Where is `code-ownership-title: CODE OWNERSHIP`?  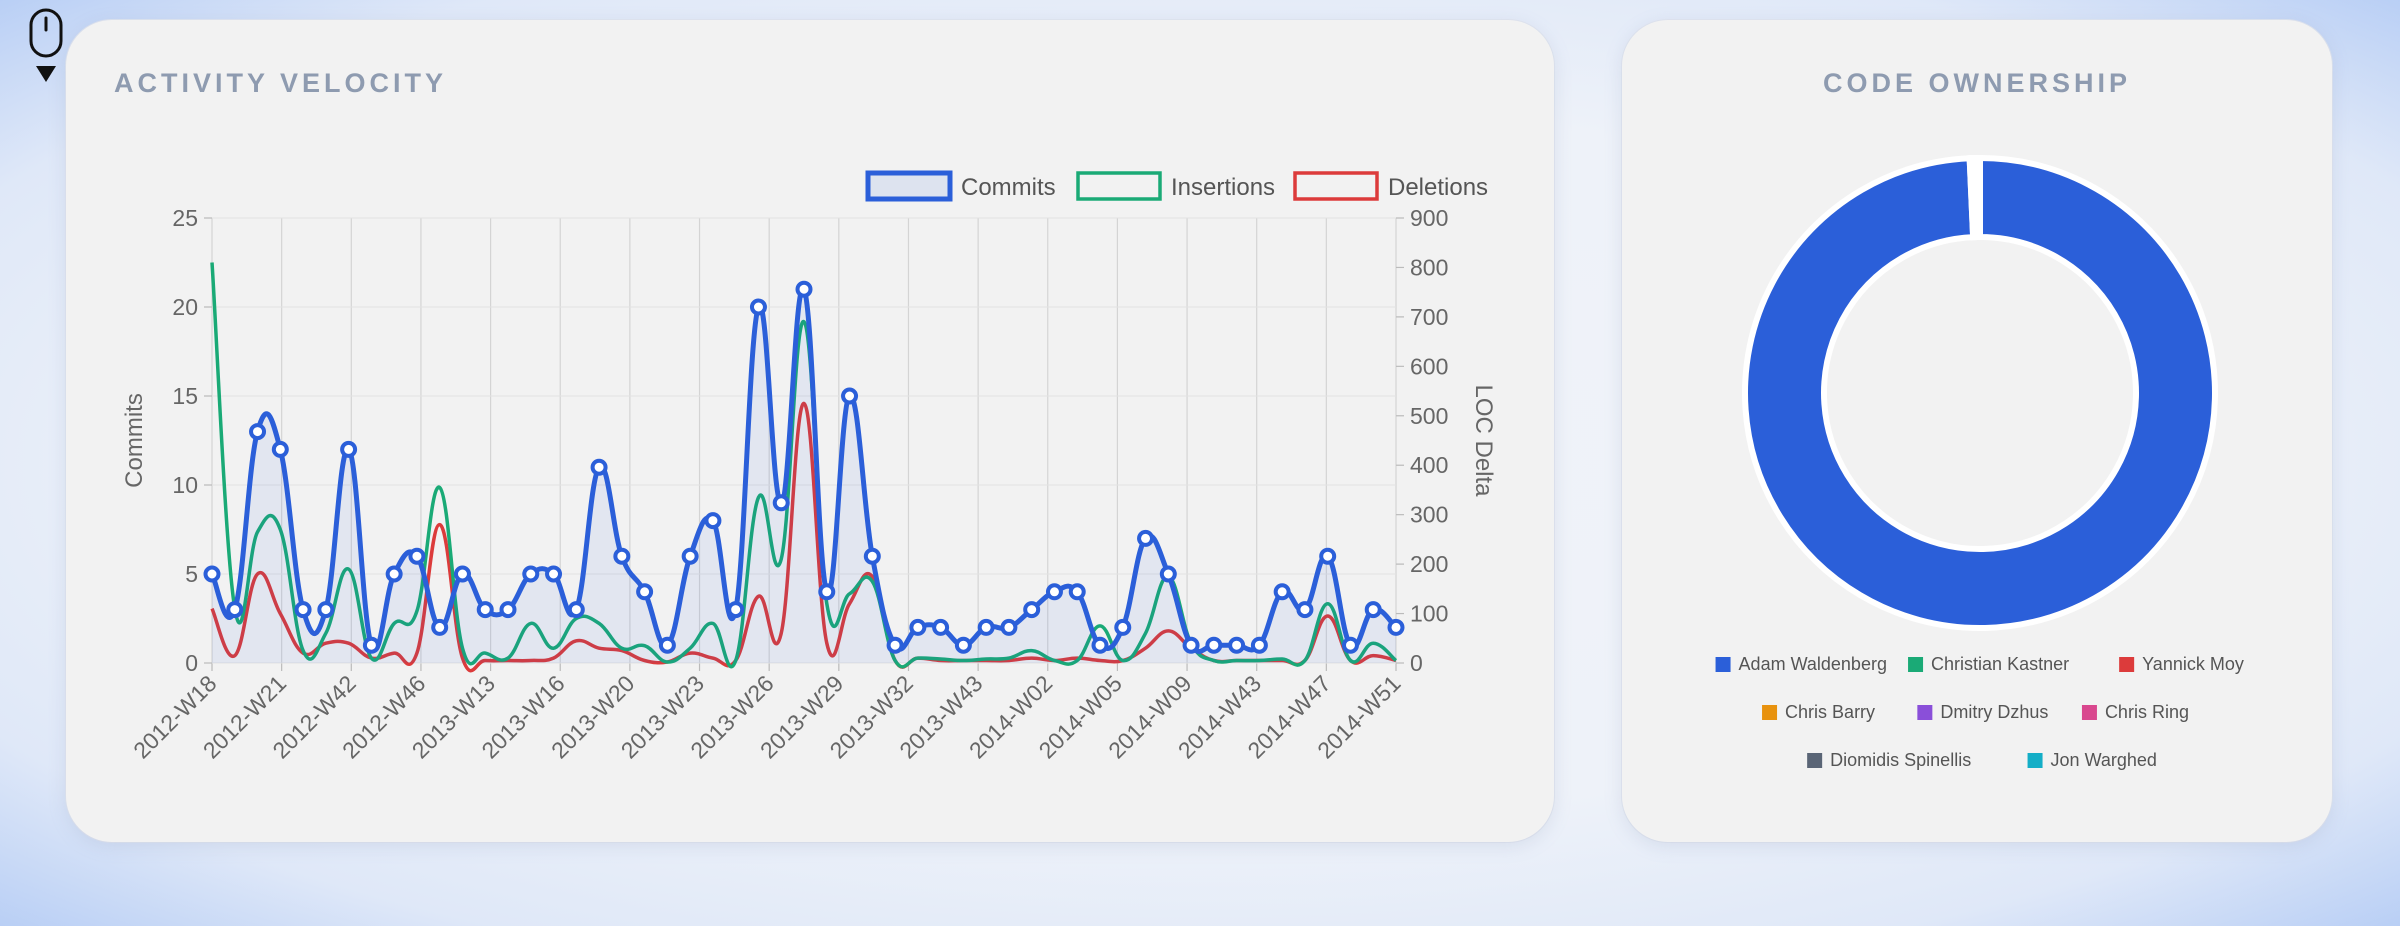 code-ownership-title: CODE OWNERSHIP is located at coordinates (1977, 83).